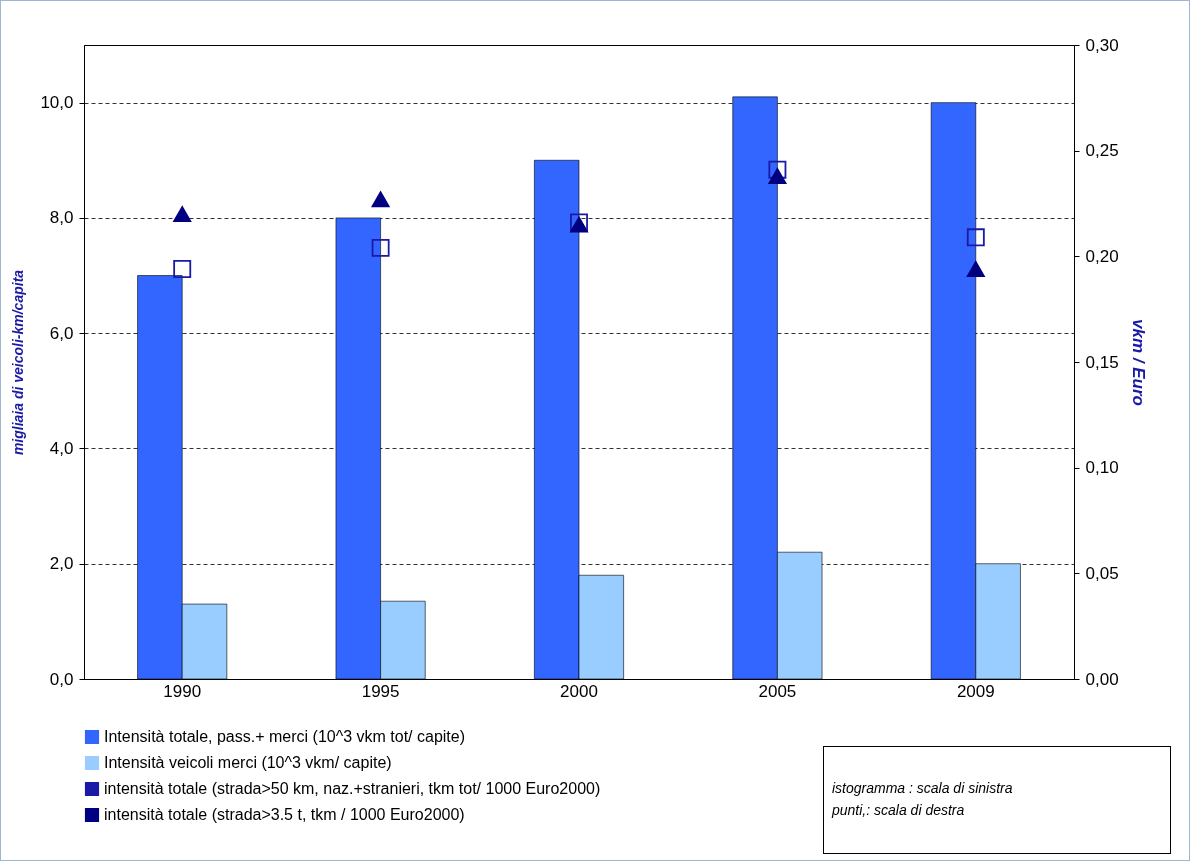 The width and height of the screenshot is (1190, 861). Describe the element at coordinates (1102, 468) in the screenshot. I see `y2-tick-label: 0,10` at that location.